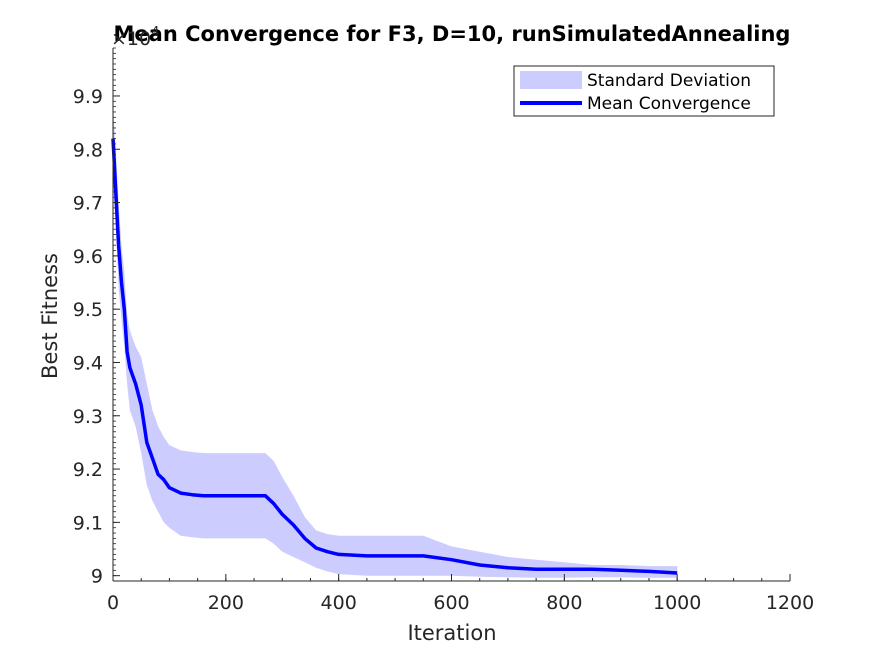 The image size is (874, 655). Describe the element at coordinates (88, 523) in the screenshot. I see `y-tick-label: 9.1` at that location.